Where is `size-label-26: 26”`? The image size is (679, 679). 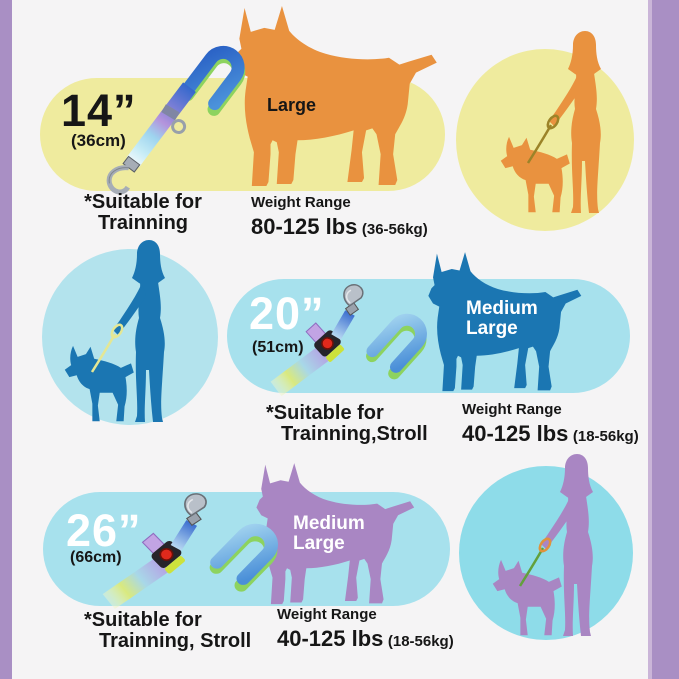
size-label-26: 26” is located at coordinates (104, 530).